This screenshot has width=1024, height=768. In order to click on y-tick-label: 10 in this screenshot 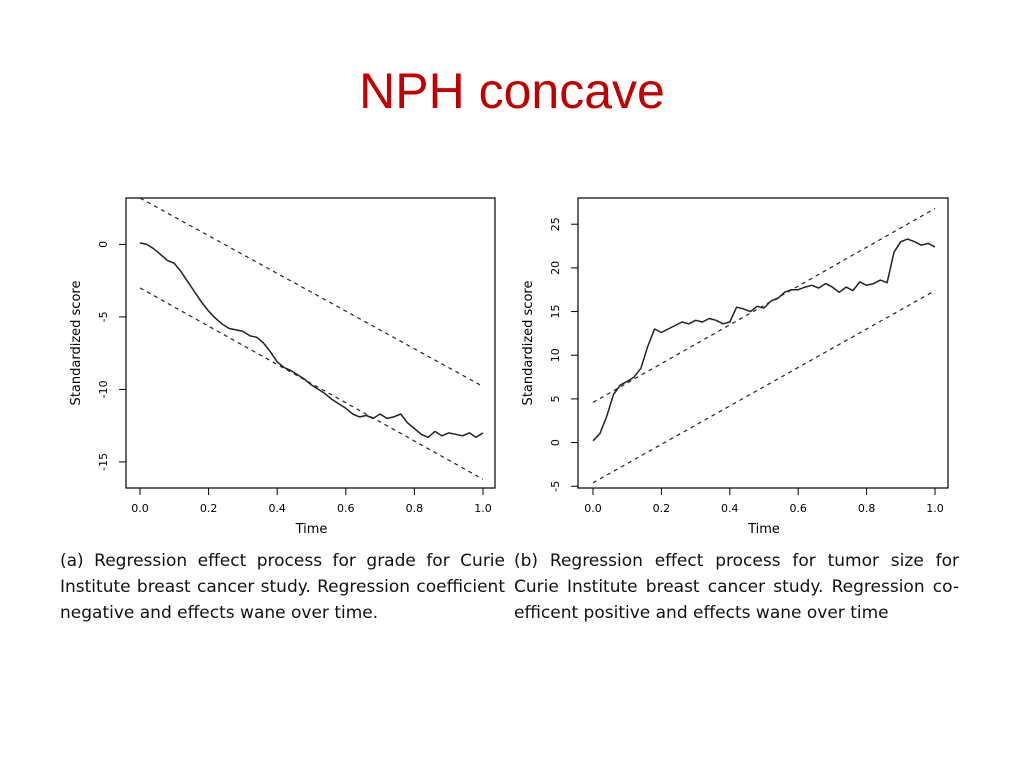, I will do `click(555, 355)`.